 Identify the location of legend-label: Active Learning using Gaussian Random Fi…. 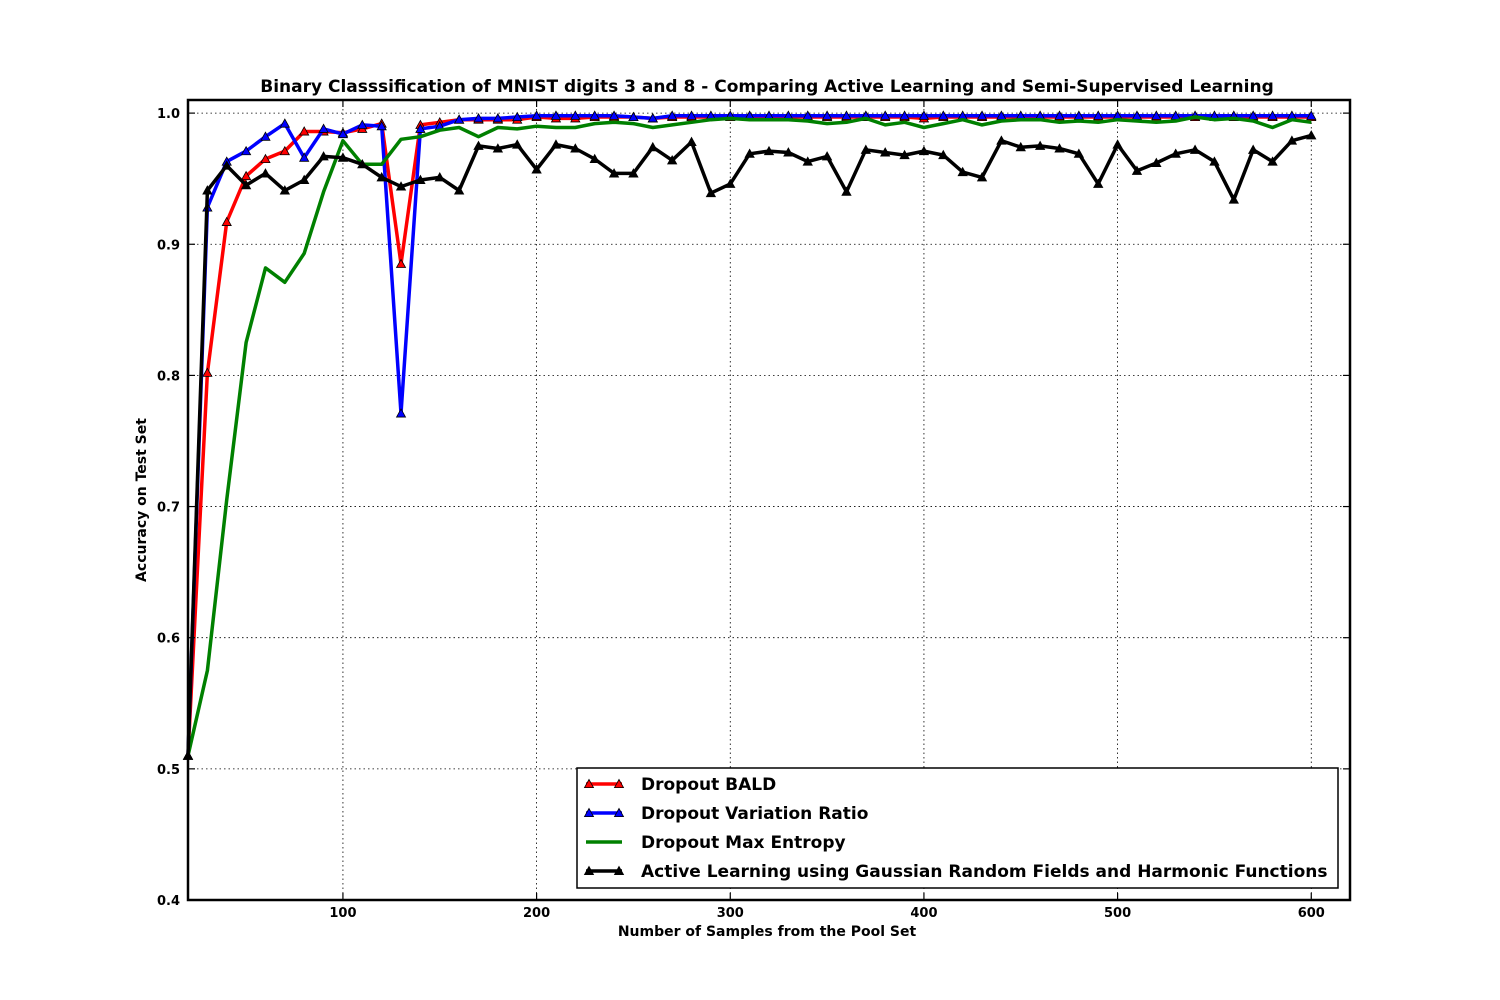
(984, 872).